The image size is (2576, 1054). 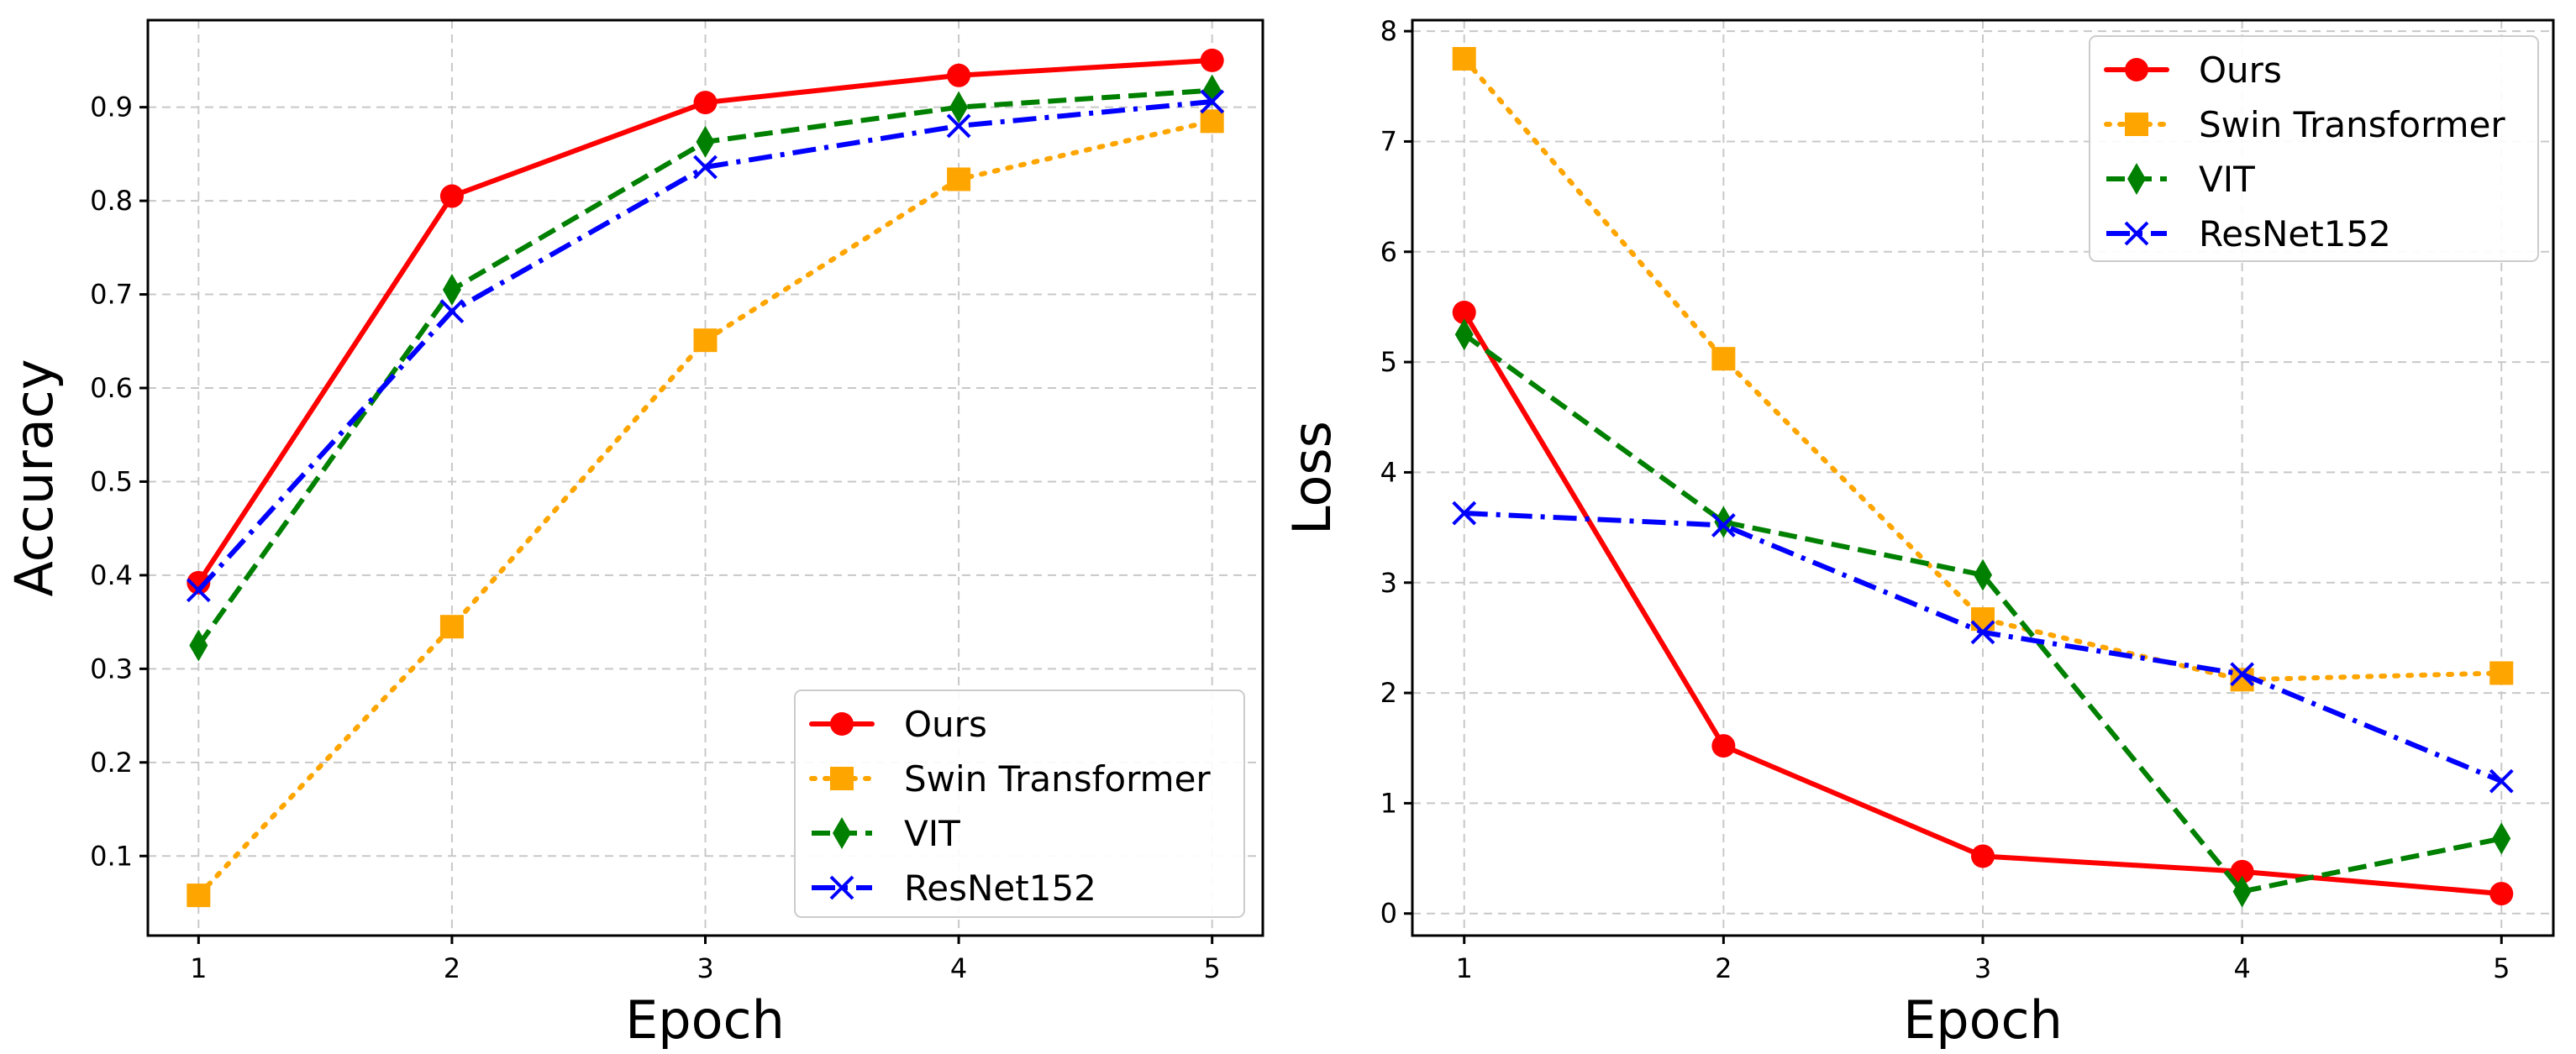 I want to click on loss-legend-marker-swin-transformer, so click(x=2136, y=125).